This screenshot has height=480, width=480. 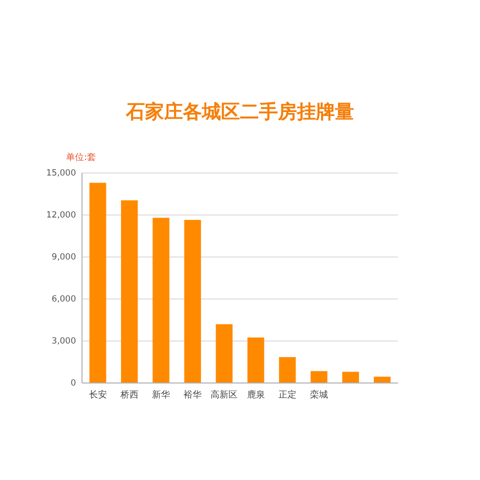 I want to click on y-tick-label: 12,000, so click(x=61, y=215).